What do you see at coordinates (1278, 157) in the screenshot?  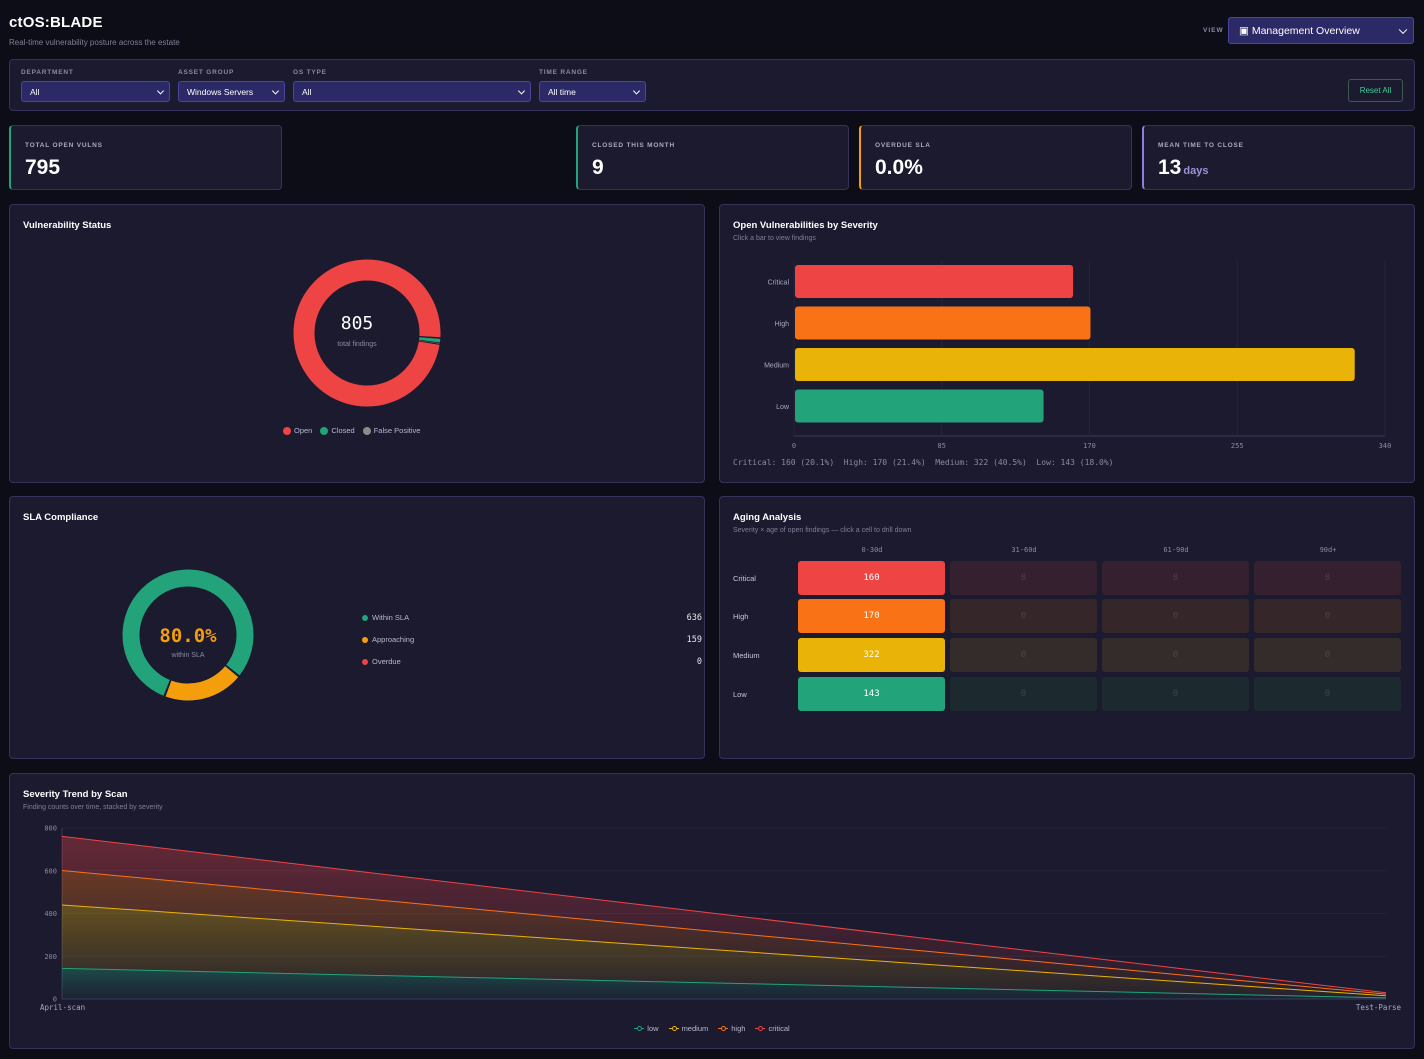 I see `kpi-mean-time-to-close: MEAN TIME TO CLOSE 13 days` at bounding box center [1278, 157].